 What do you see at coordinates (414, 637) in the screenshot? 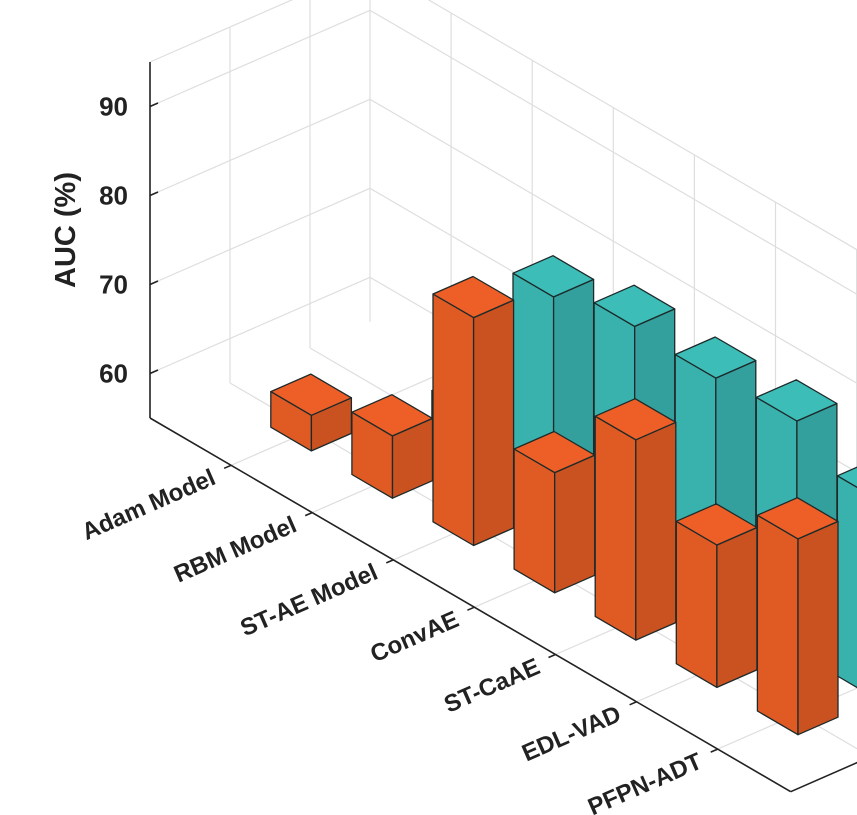
I see `category-label-convae: ConvAE` at bounding box center [414, 637].